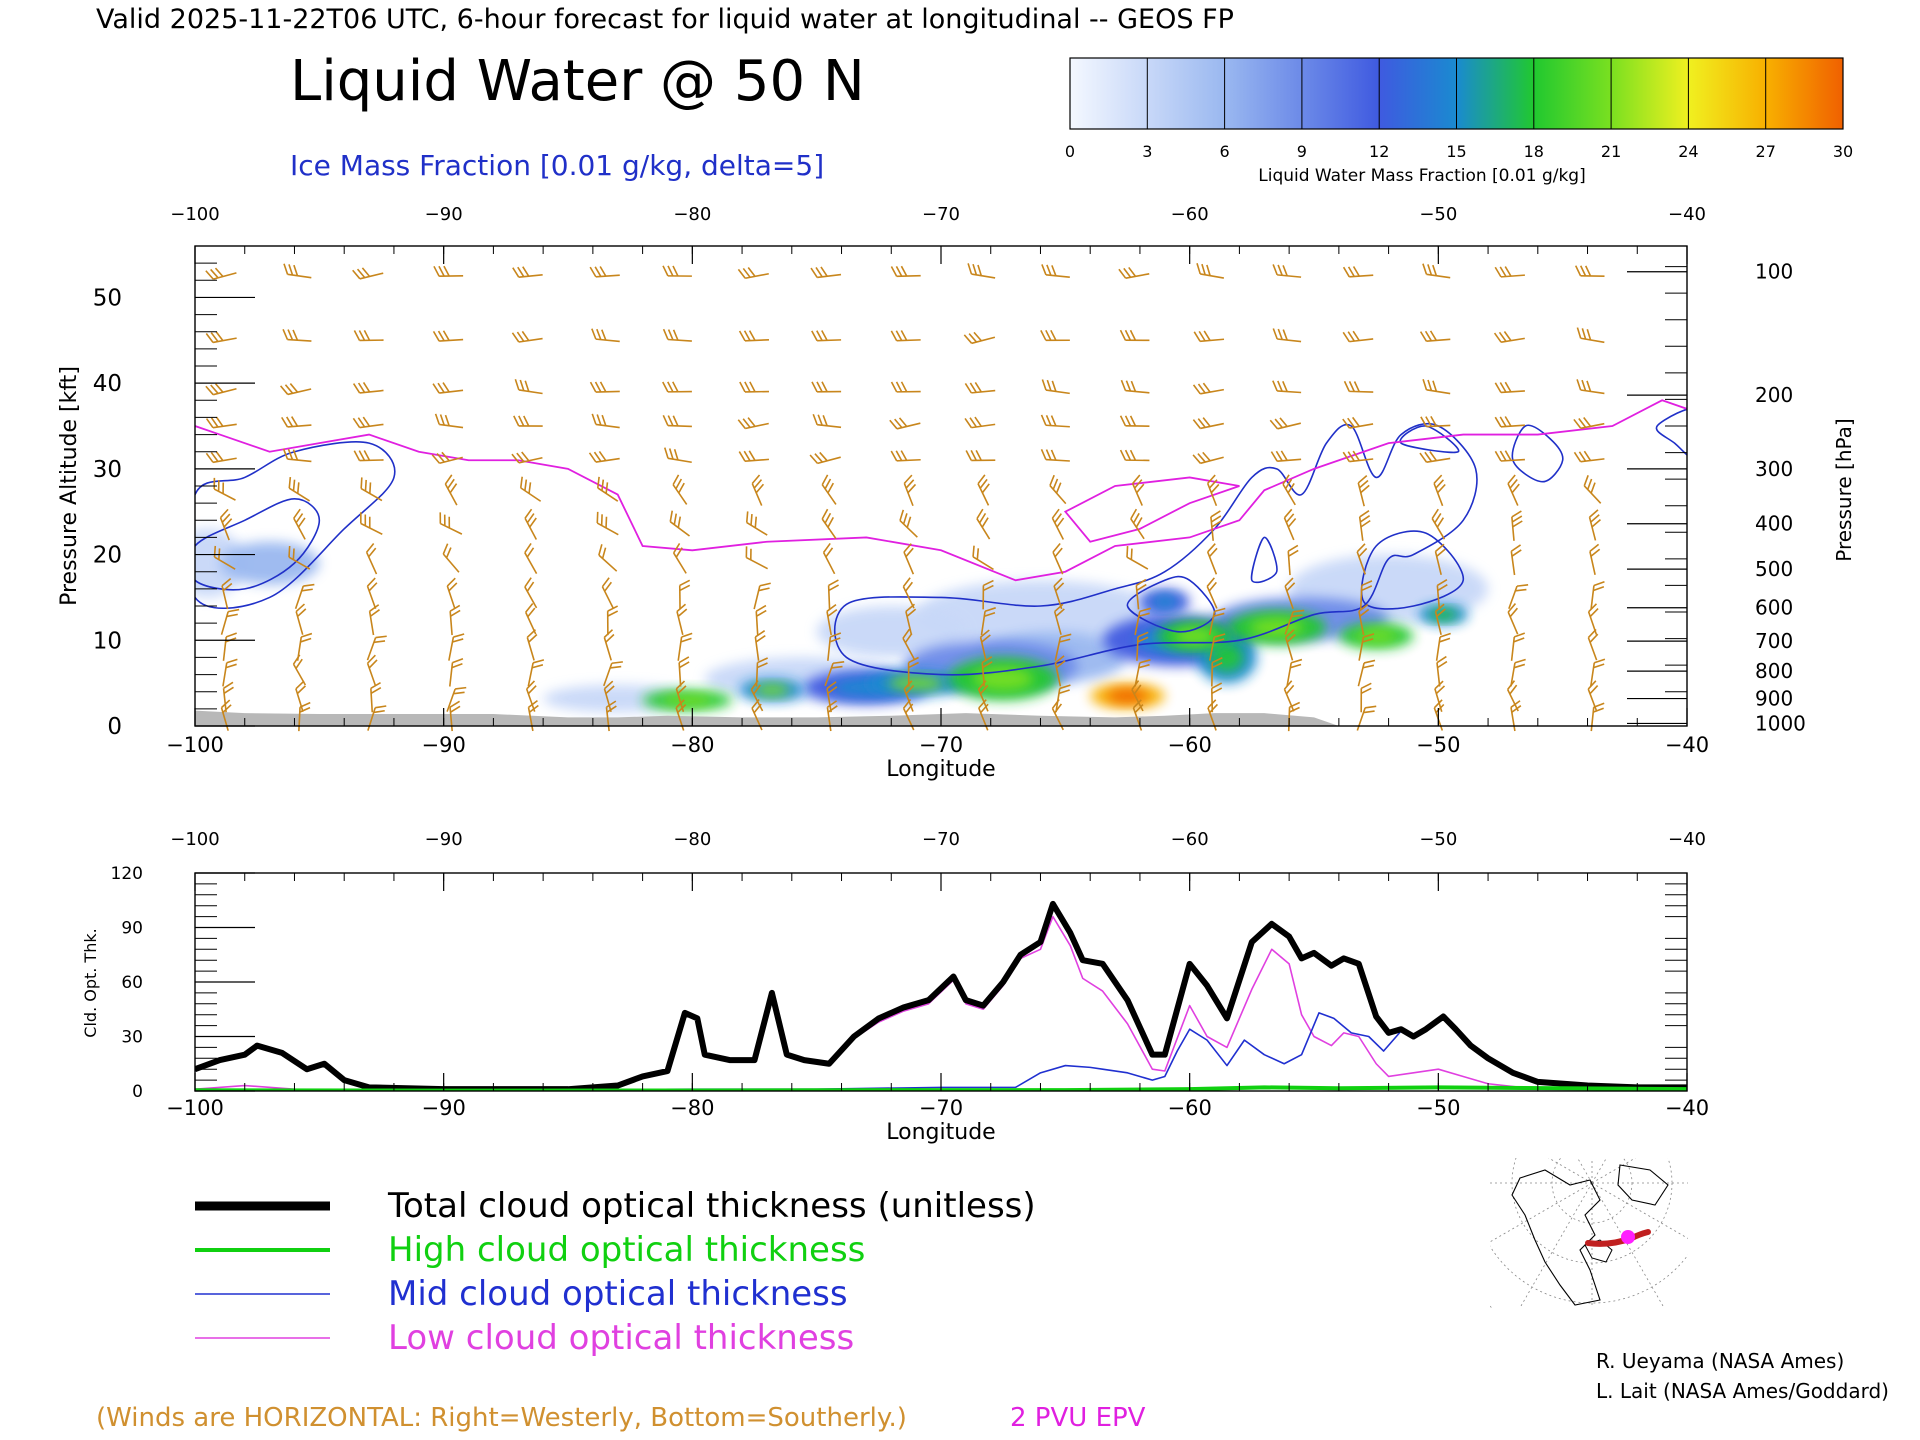 Image resolution: width=1920 pixels, height=1440 pixels. I want to click on liquid-water-core, so click(916, 683).